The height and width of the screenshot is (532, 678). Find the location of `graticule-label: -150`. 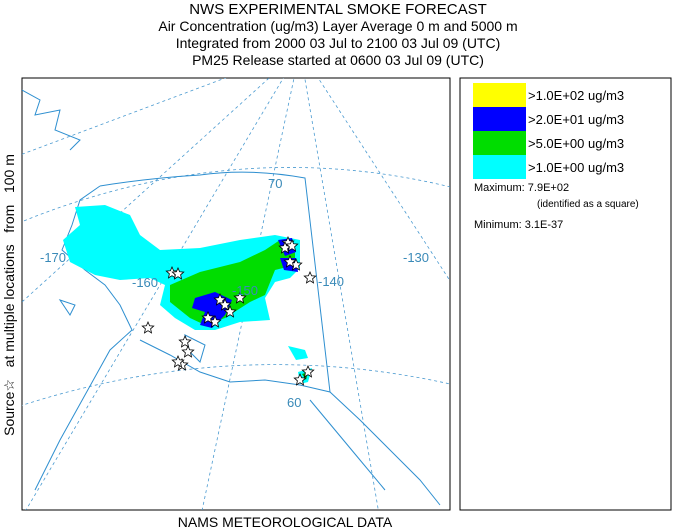

graticule-label: -150 is located at coordinates (245, 290).